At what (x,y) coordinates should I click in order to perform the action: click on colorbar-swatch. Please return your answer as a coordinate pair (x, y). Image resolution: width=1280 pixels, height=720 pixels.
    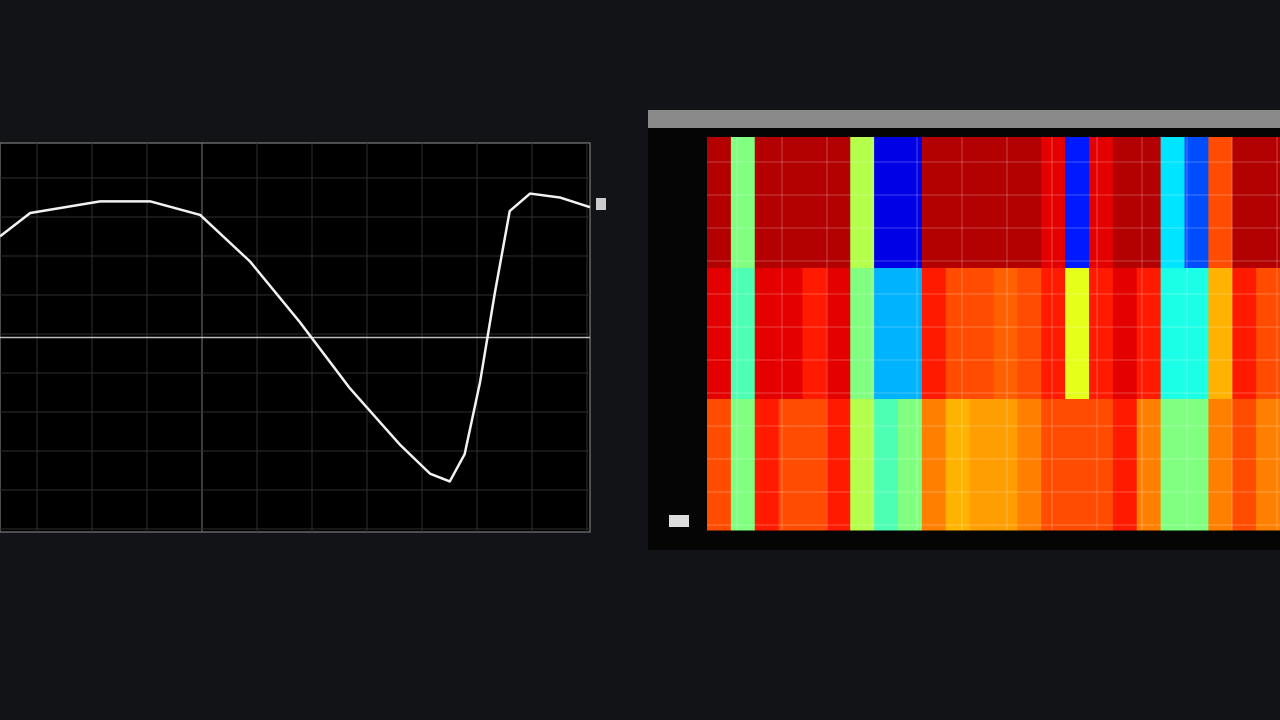
    Looking at the image, I should click on (679, 521).